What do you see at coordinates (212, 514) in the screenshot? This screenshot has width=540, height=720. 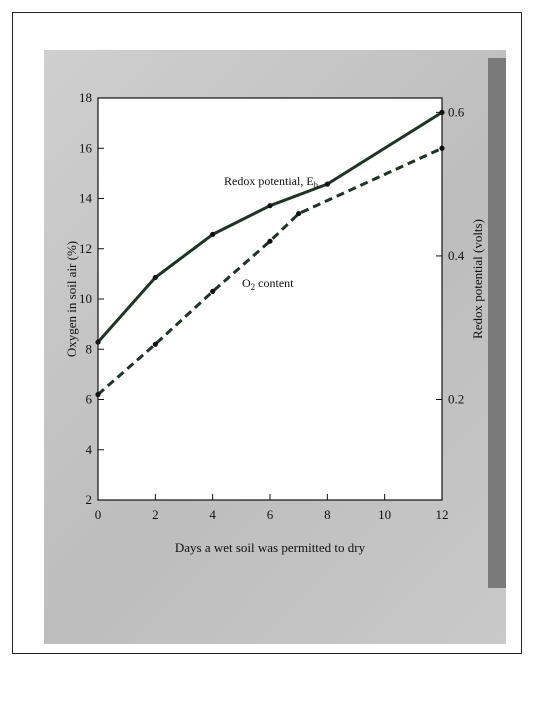 I see `x-tick-label: 4` at bounding box center [212, 514].